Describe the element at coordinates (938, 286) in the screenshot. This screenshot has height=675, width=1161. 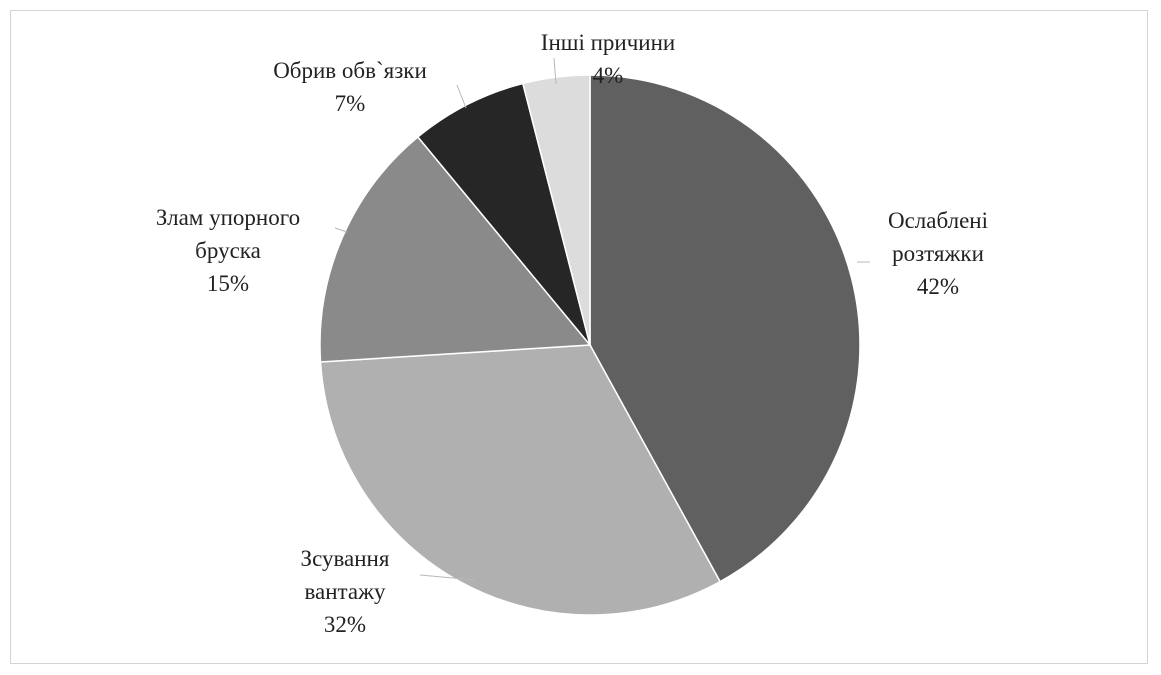
I see `slice-value-label-1: 42%` at that location.